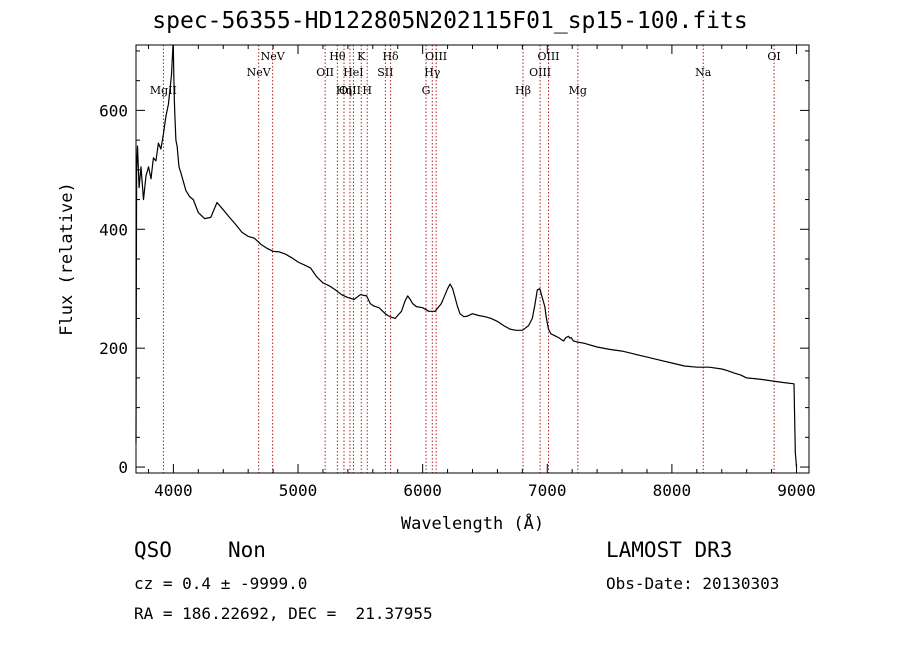 The height and width of the screenshot is (649, 900). What do you see at coordinates (163, 90) in the screenshot?
I see `emission-line-label: MgII` at bounding box center [163, 90].